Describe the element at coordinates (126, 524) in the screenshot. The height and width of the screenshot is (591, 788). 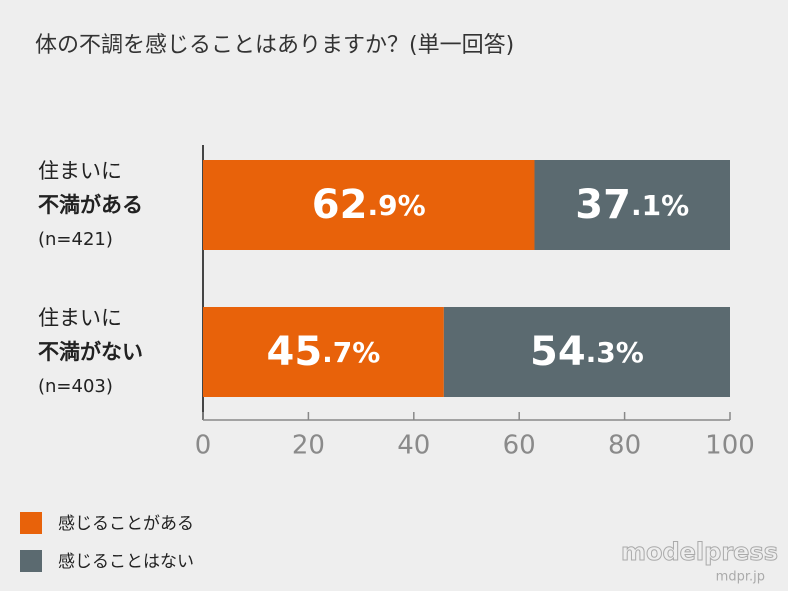
I see `legend-label: 感じることがある` at that location.